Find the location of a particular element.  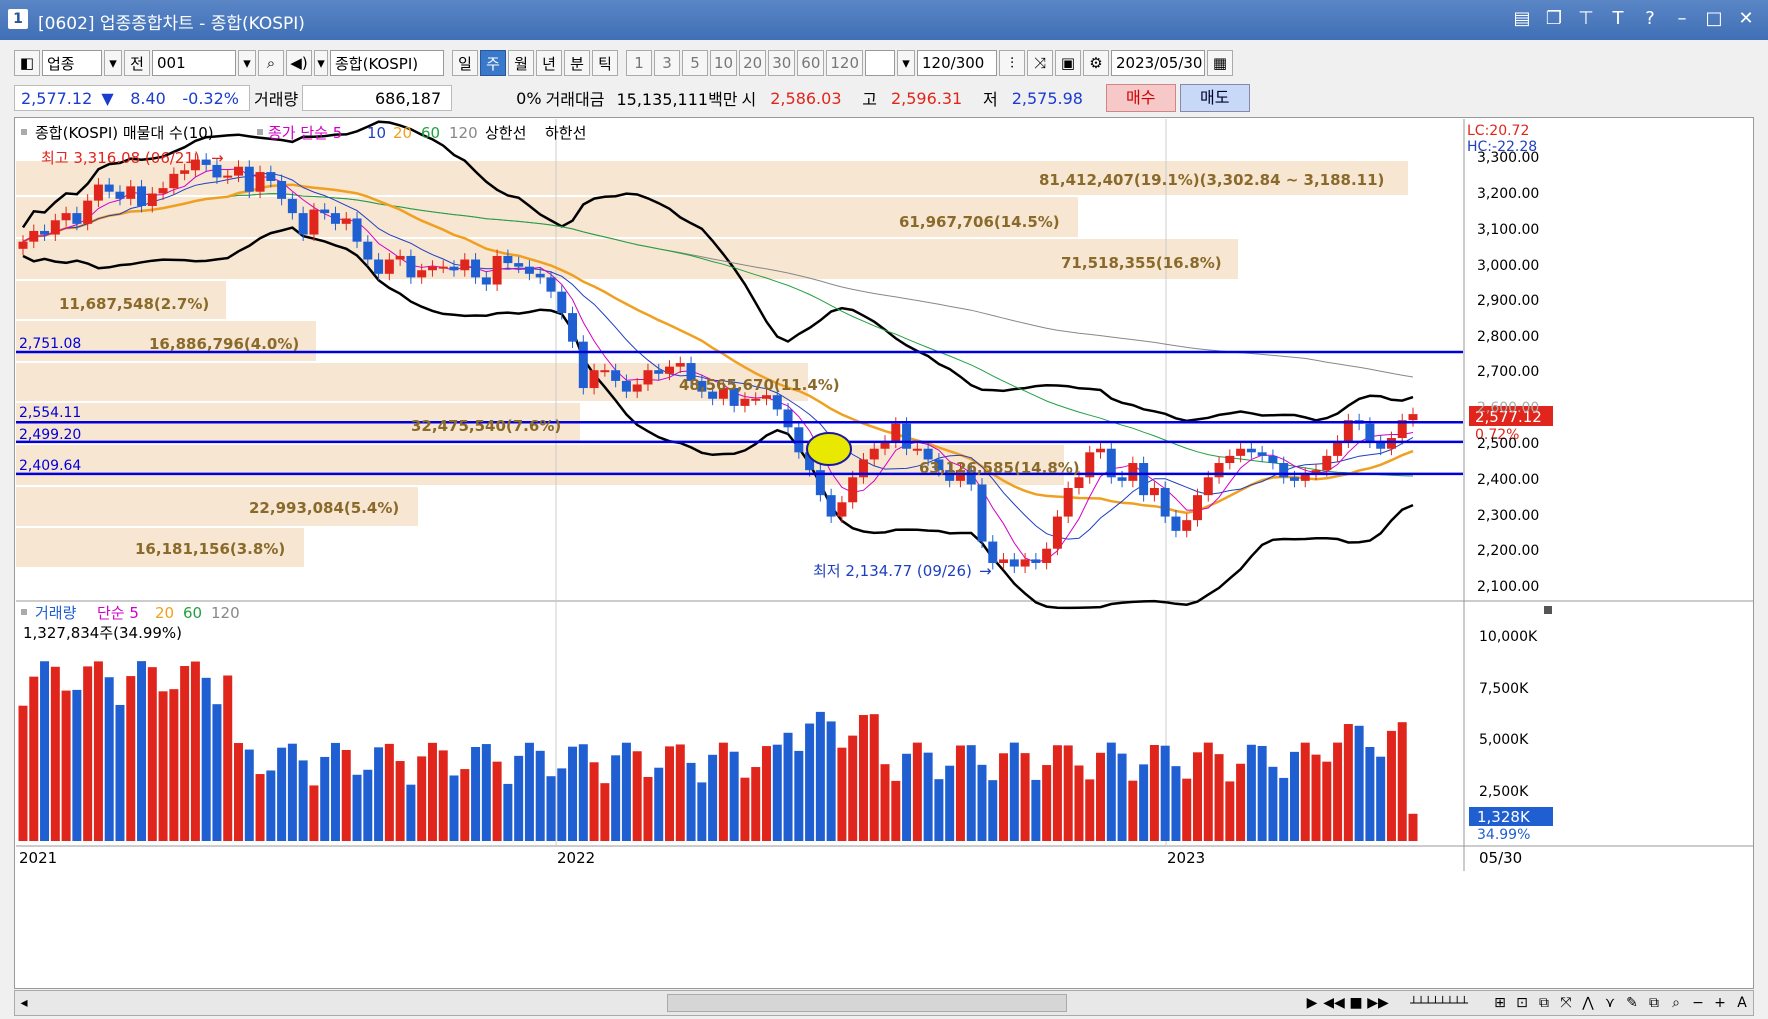

profile-label: 16,181,156(3.8%) is located at coordinates (210, 549).